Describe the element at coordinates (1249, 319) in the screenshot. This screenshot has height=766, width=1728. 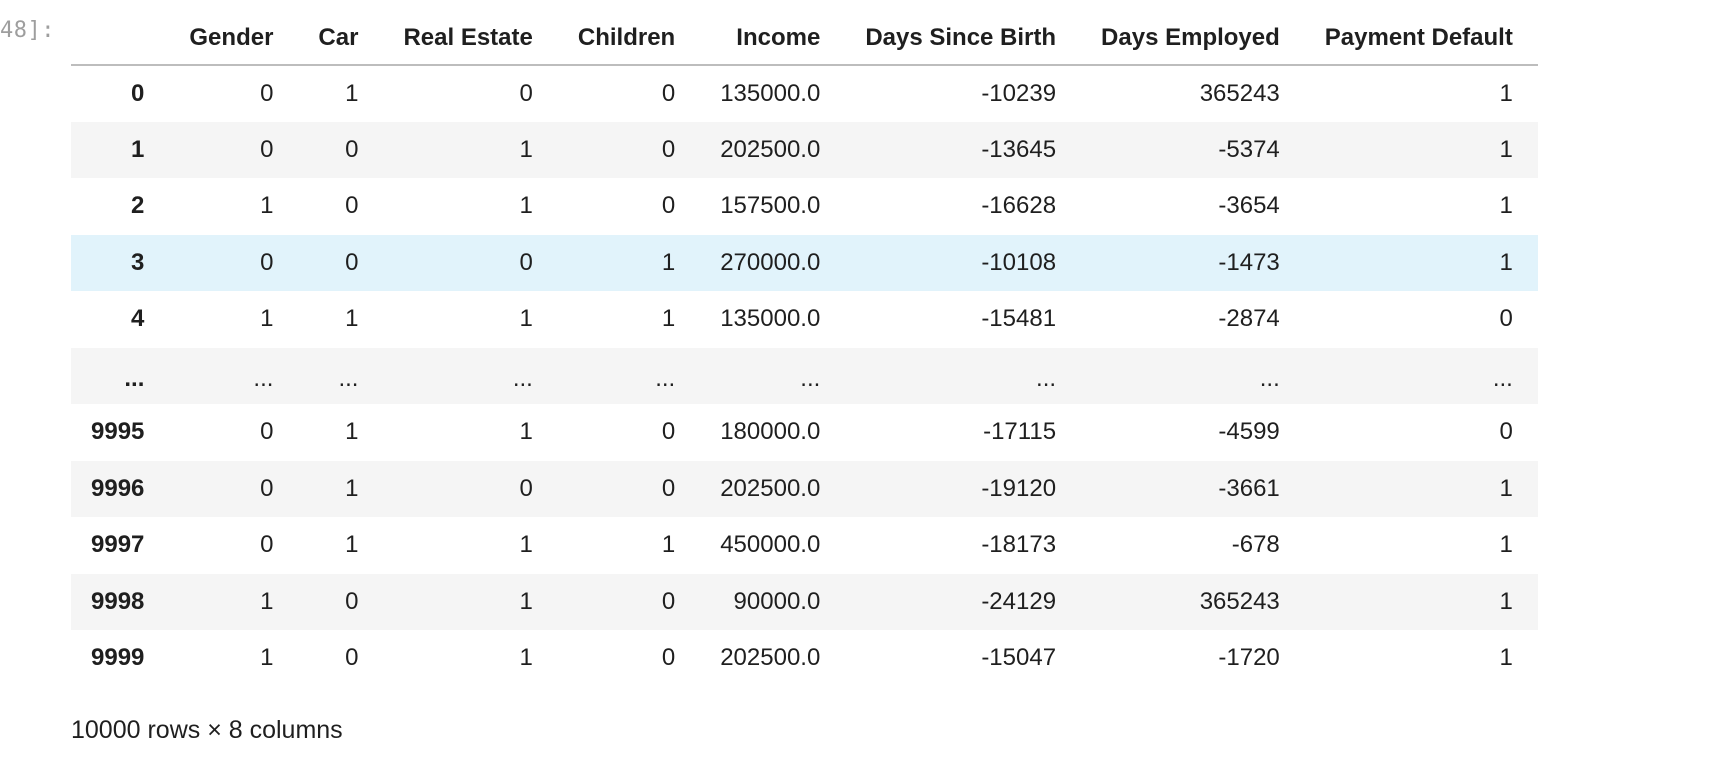
I see `table-cell: -2874` at that location.